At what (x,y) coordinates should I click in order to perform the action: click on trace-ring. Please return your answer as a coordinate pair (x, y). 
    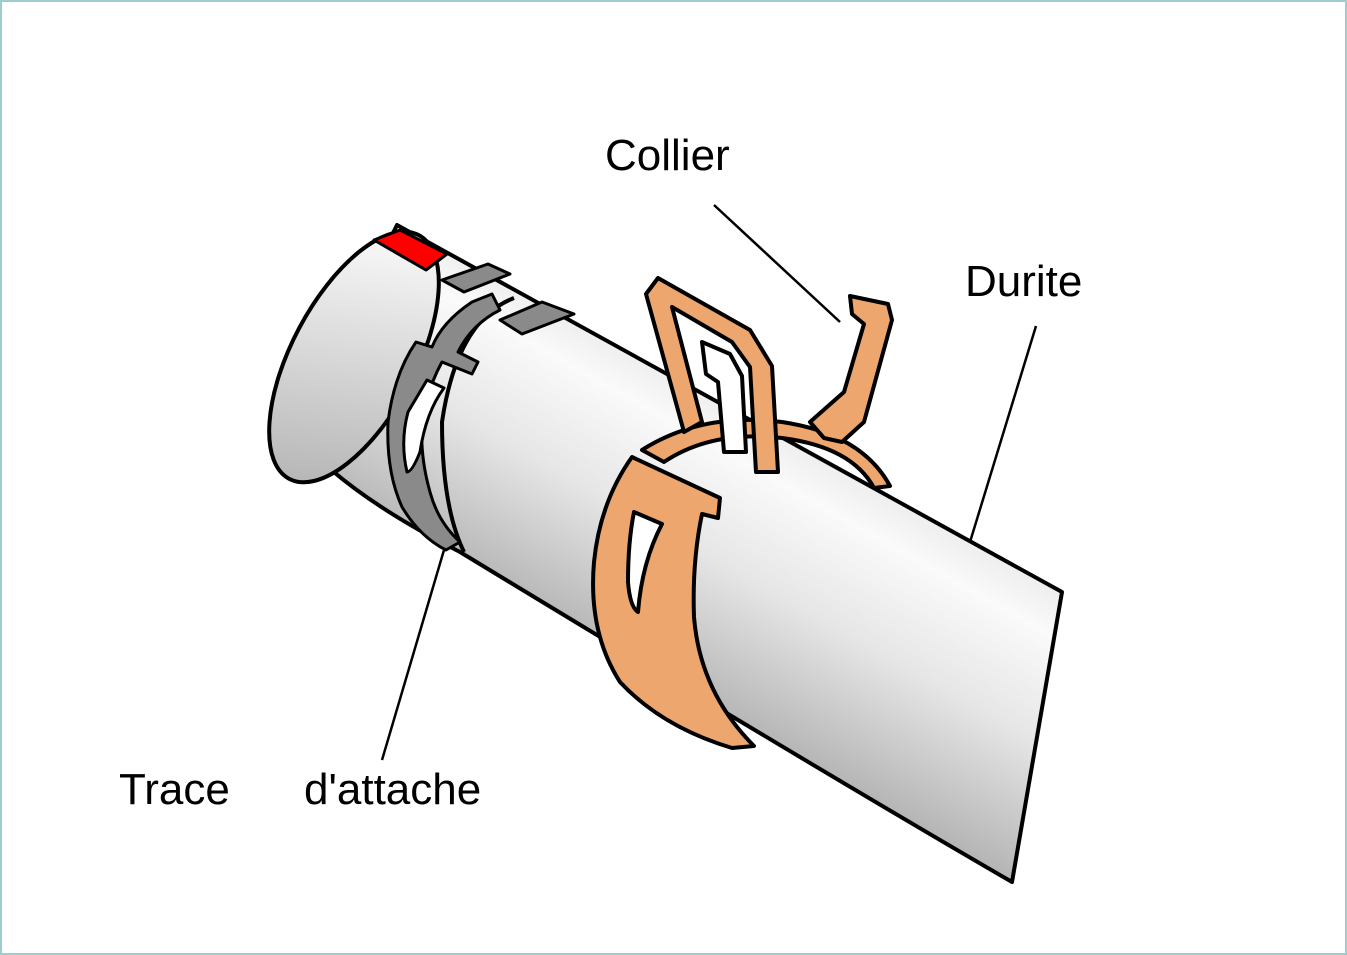
    Looking at the image, I should click on (444, 422).